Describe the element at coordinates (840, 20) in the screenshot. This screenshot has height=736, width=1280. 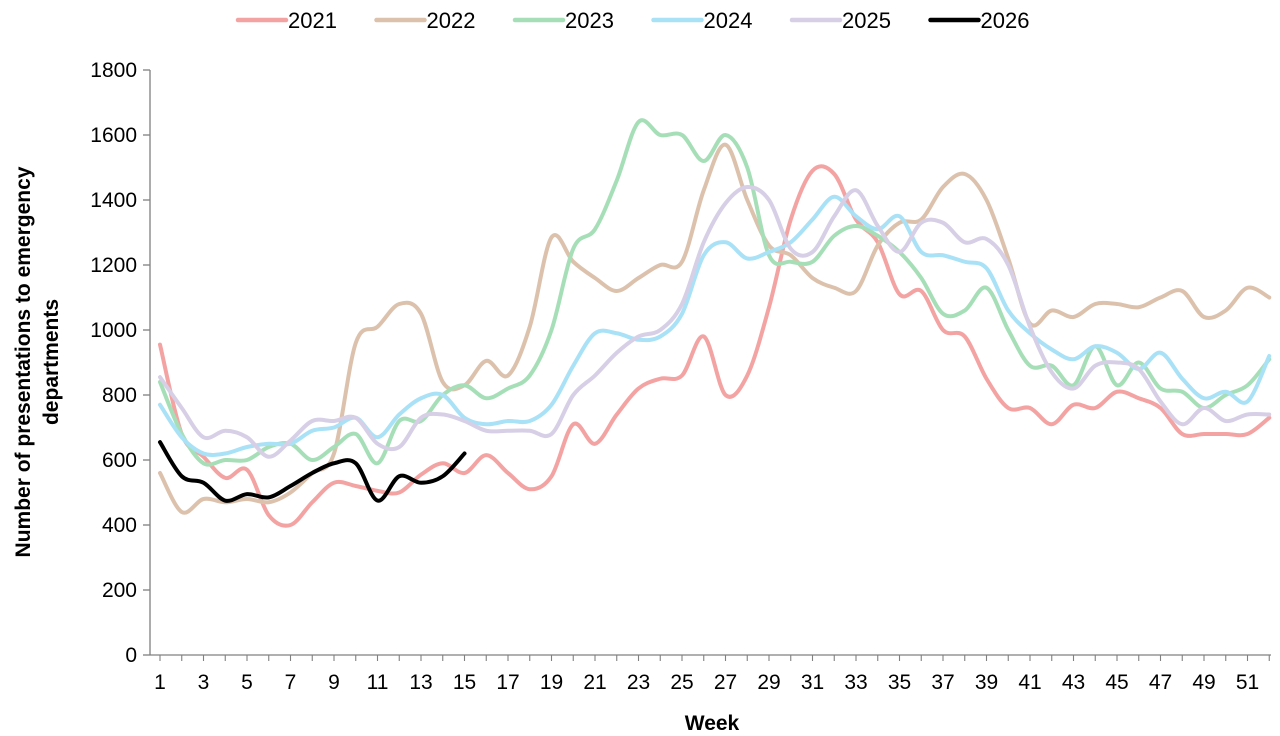
I see `legend-item-2025: 2025` at that location.